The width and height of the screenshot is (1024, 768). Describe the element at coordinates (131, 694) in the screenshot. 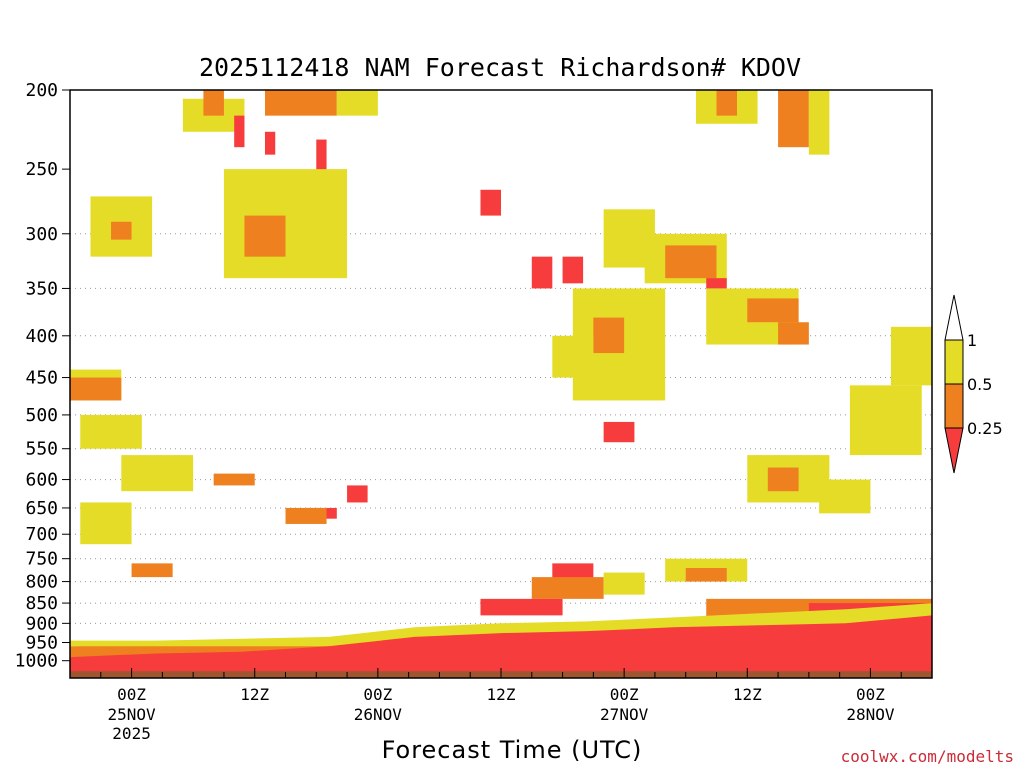

I see `x-tick-label-0: 00Z` at that location.